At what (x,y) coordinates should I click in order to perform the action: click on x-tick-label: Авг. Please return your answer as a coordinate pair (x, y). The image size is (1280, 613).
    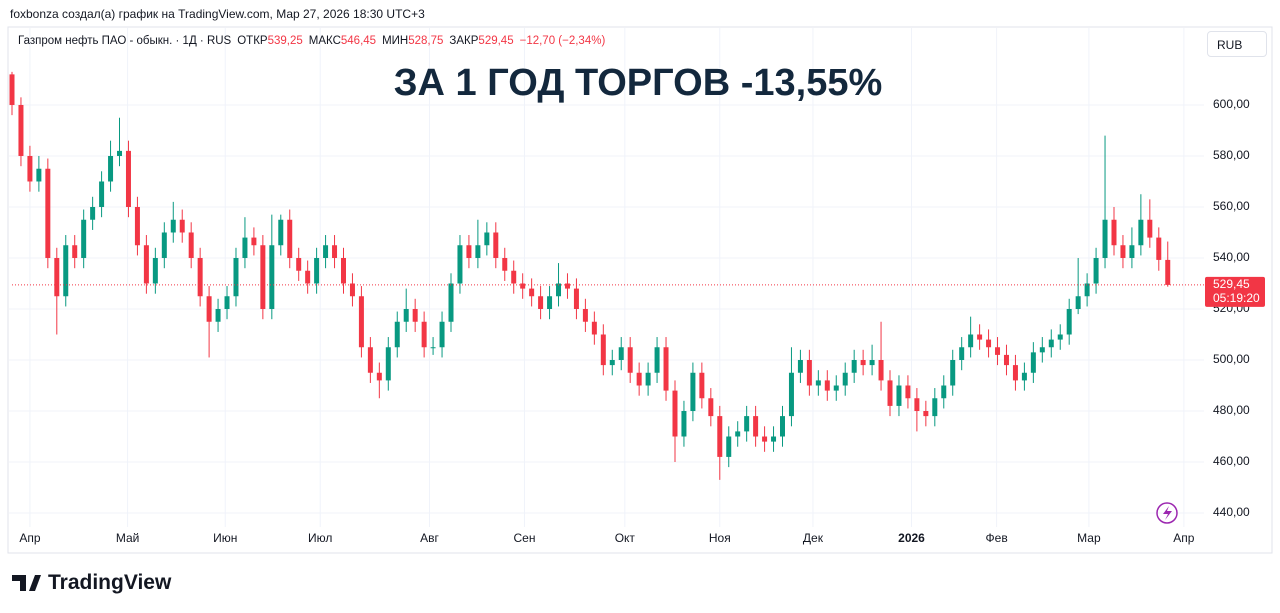
    Looking at the image, I should click on (429, 538).